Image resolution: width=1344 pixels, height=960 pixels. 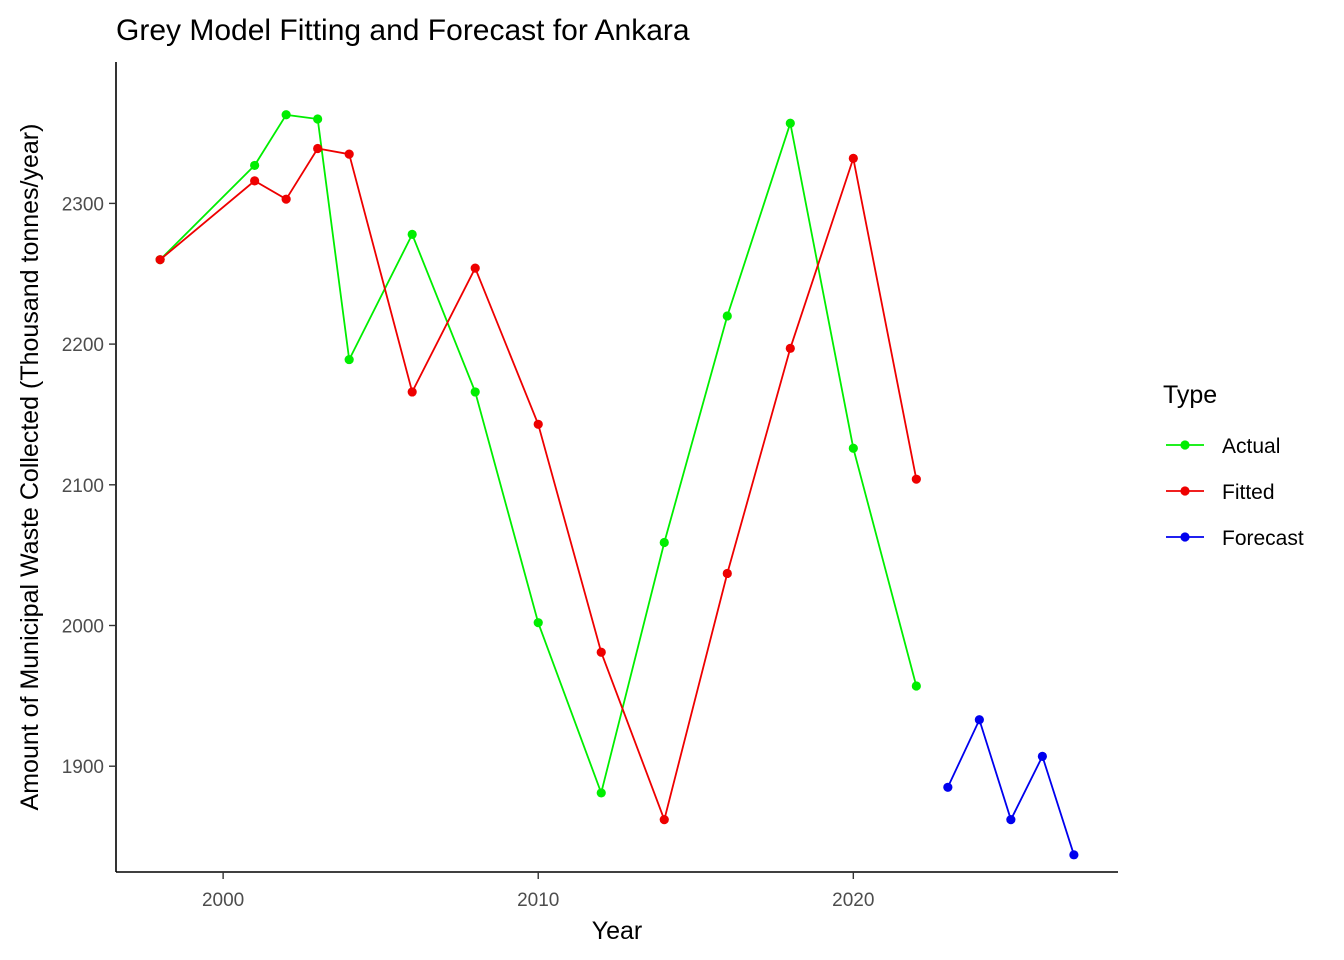 I want to click on legend-label-actual: Actual, so click(x=1251, y=446).